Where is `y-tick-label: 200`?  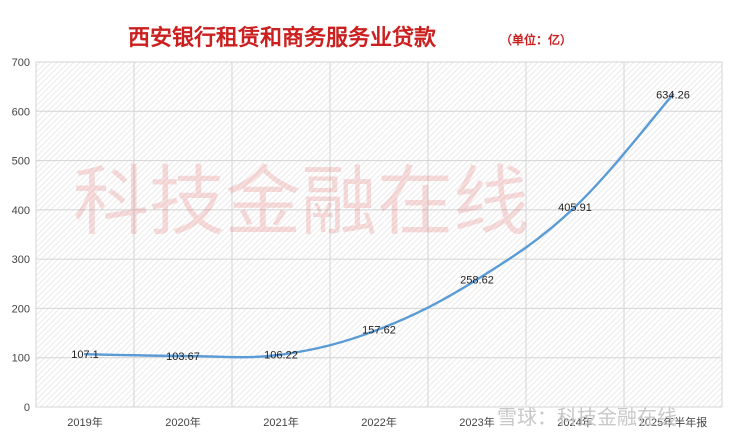 y-tick-label: 200 is located at coordinates (21, 309).